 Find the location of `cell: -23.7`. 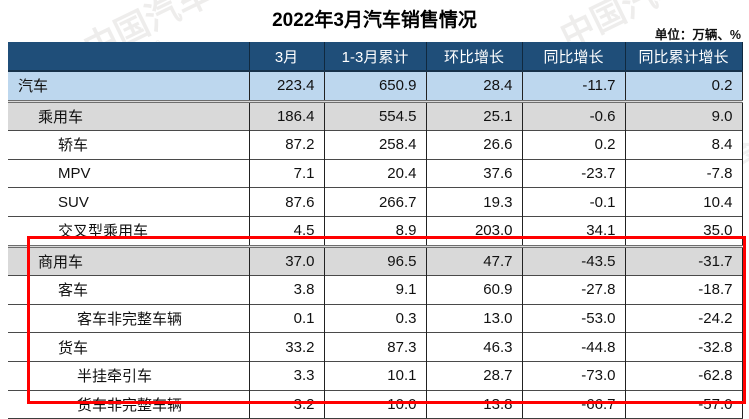

cell: -23.7 is located at coordinates (574, 173).